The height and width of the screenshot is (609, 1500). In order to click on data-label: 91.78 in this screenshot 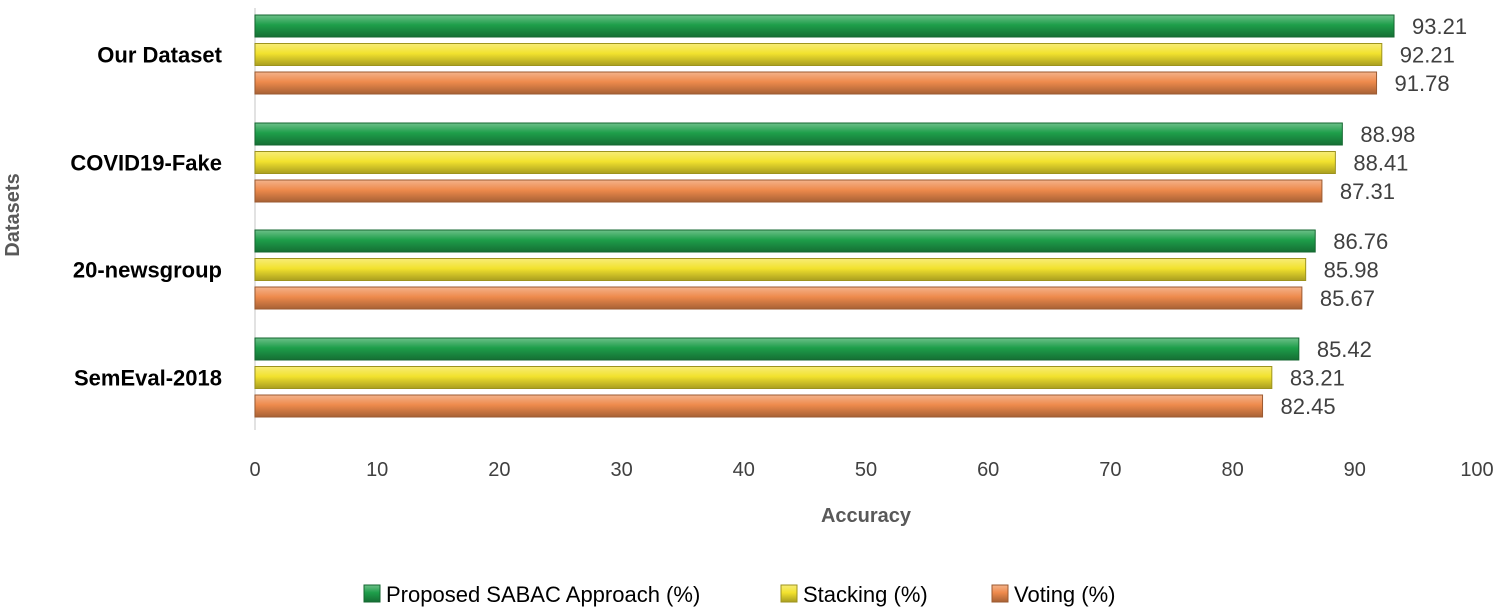, I will do `click(1422, 83)`.